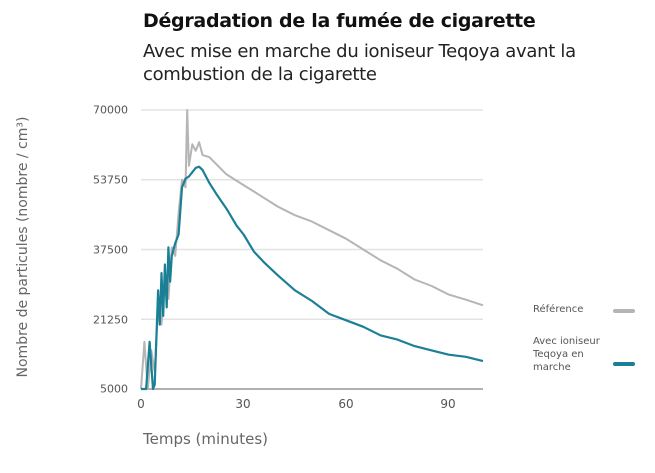 Image resolution: width=655 pixels, height=473 pixels. Describe the element at coordinates (110, 110) in the screenshot. I see `y-tick-label: 70000` at that location.